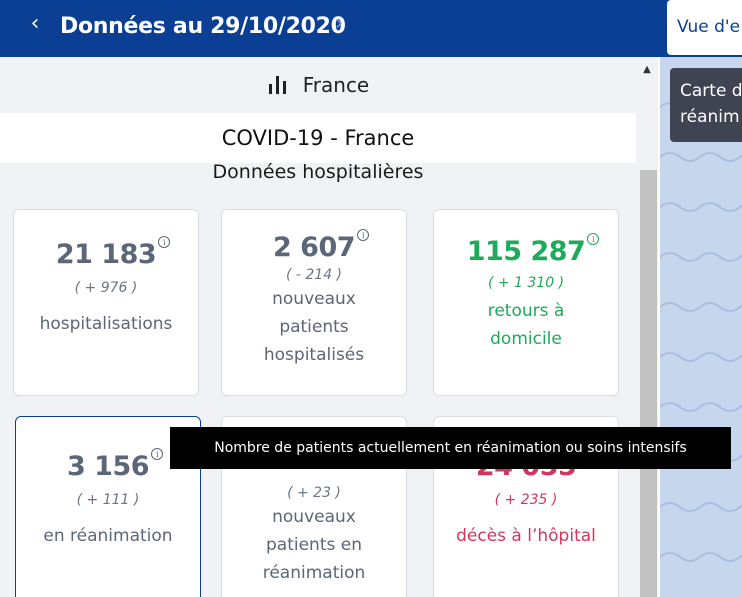  What do you see at coordinates (314, 493) in the screenshot?
I see `card-delta: ( + 23 )` at bounding box center [314, 493].